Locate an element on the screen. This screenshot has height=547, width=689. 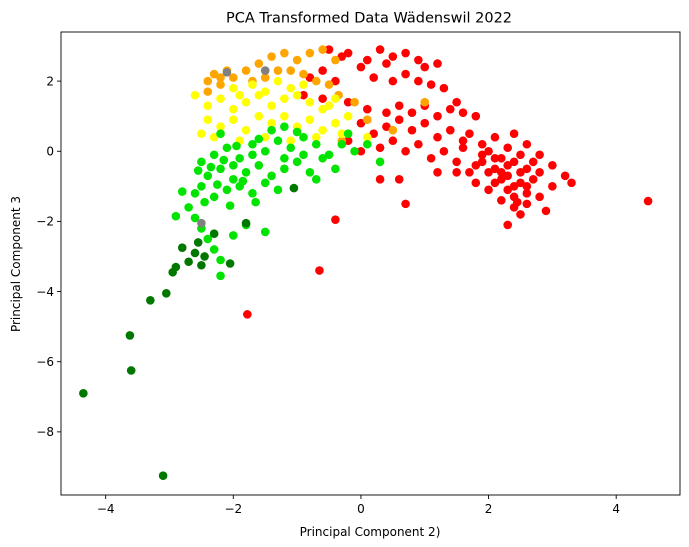
y-tick-label: −4 is located at coordinates (45, 292).